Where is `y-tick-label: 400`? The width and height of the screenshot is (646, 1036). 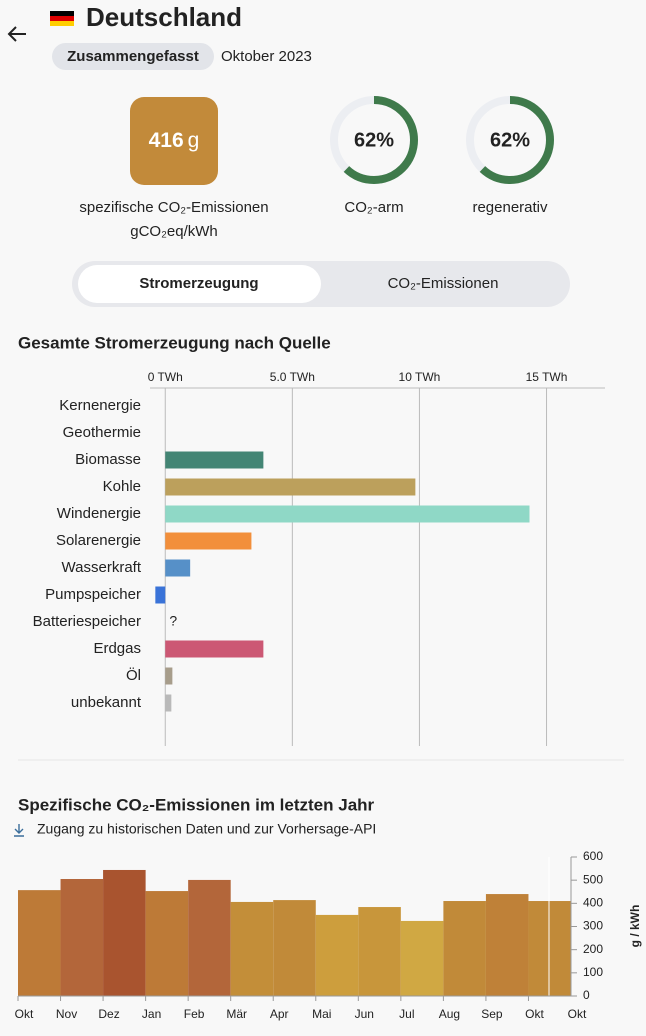 y-tick-label: 400 is located at coordinates (593, 903).